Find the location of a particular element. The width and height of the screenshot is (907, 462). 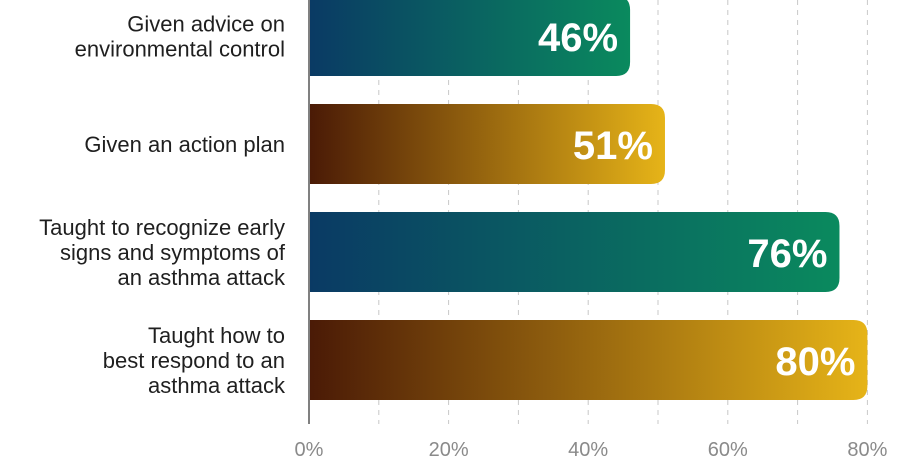

x-tick-label: 20% is located at coordinates (449, 450).